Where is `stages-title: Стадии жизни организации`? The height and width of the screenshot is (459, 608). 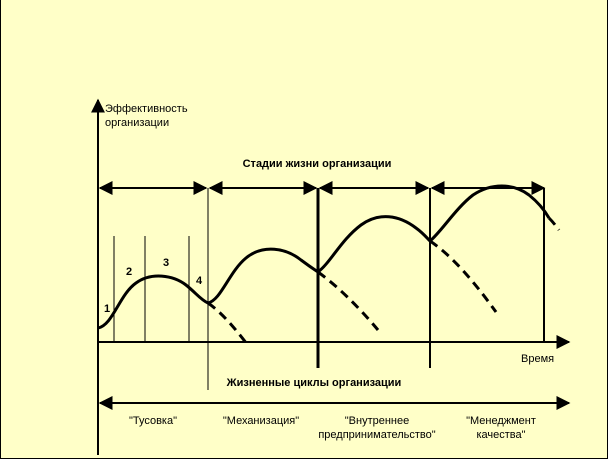 stages-title: Стадии жизни организации is located at coordinates (317, 164).